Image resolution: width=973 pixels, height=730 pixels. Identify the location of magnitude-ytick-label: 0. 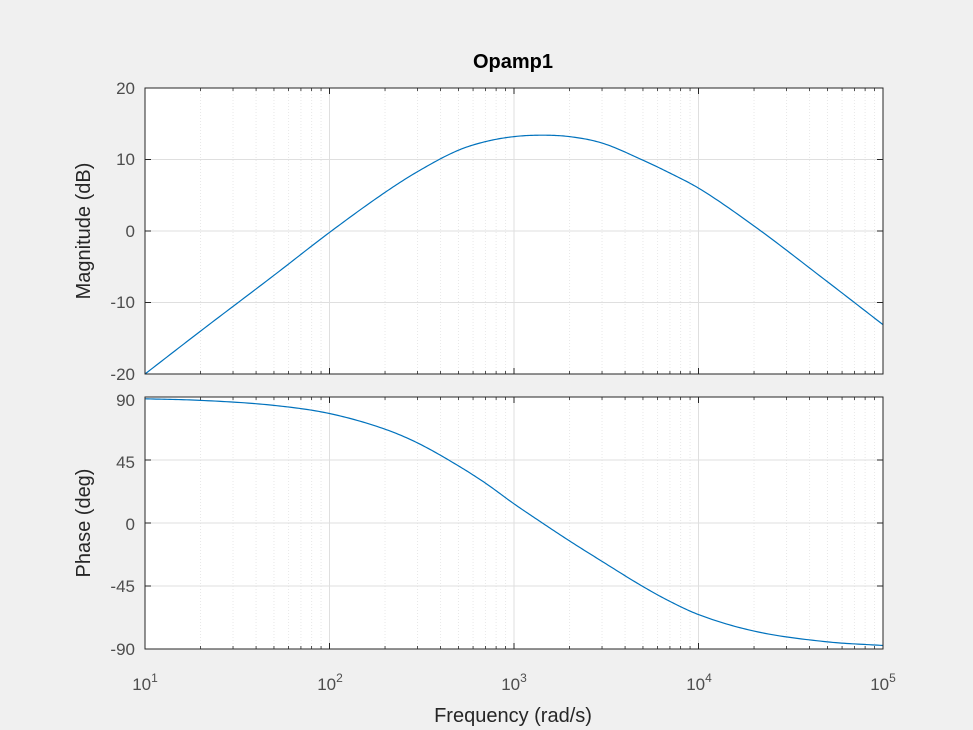
(130, 231).